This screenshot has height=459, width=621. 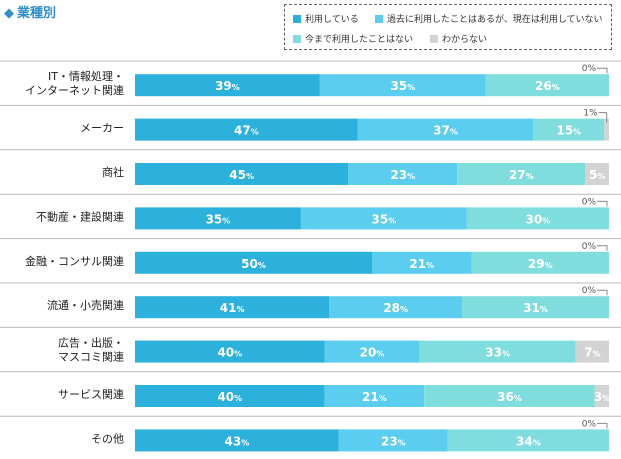 What do you see at coordinates (229, 353) in the screenshot?
I see `data-label: 40%` at bounding box center [229, 353].